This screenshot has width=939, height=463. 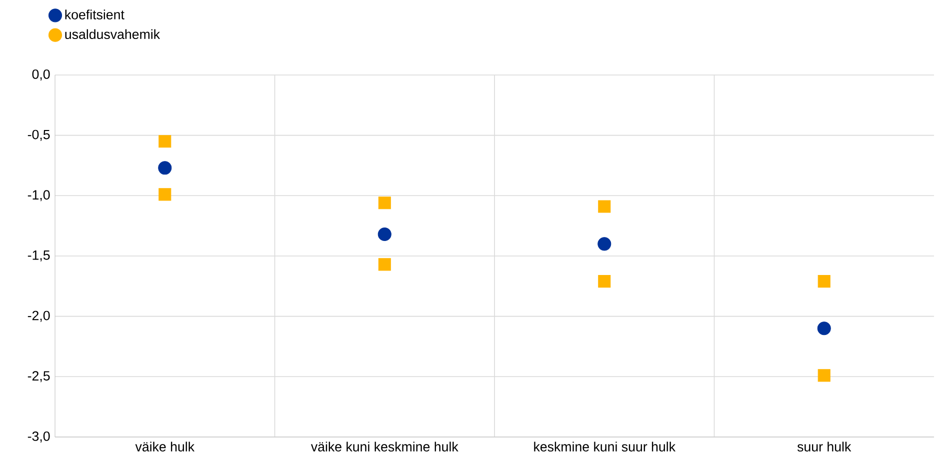 What do you see at coordinates (39, 376) in the screenshot?
I see `y-tick-label: -2,5` at bounding box center [39, 376].